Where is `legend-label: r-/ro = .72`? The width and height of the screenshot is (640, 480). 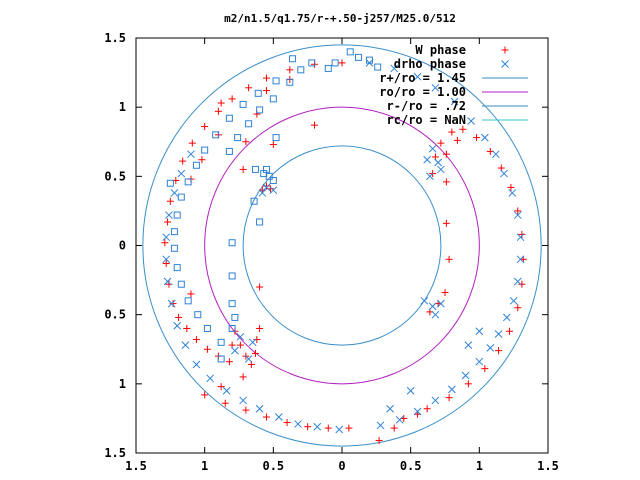
legend-label: r-/ro = .72 is located at coordinates (426, 106).